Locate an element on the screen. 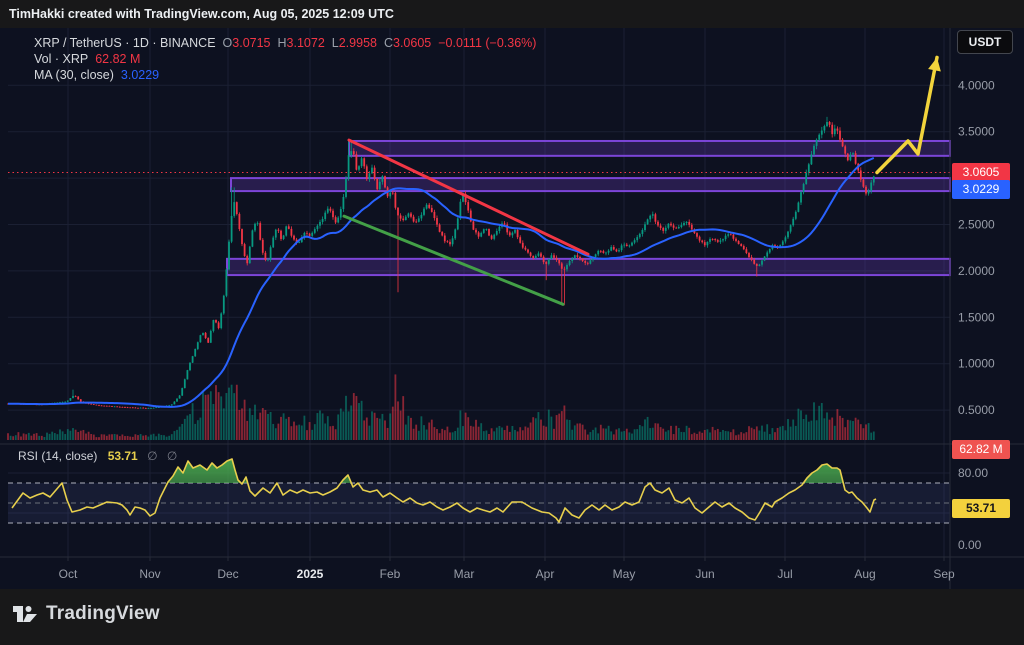 The image size is (1024, 645). symbol-title: XRP / TetherUS · 1D · BINANCE is located at coordinates (125, 43).